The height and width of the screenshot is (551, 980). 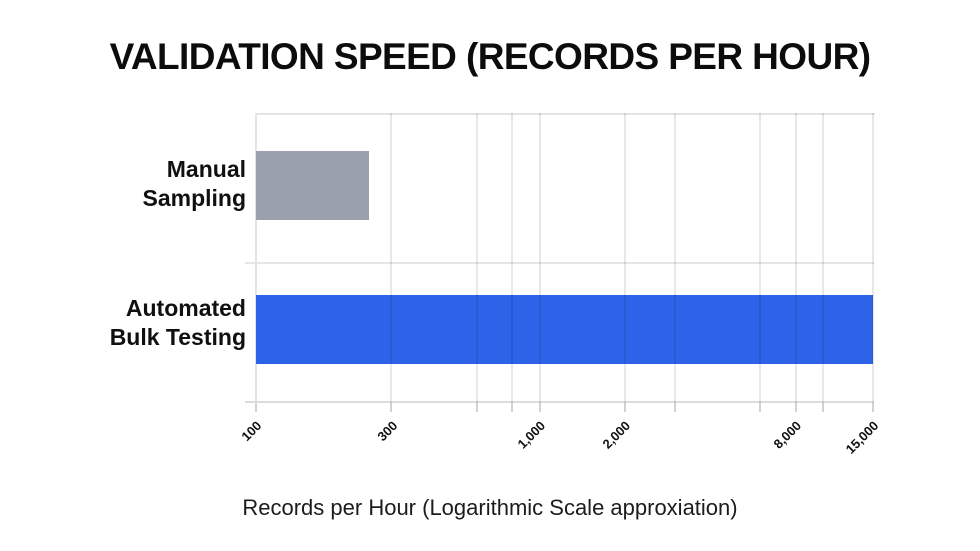 I want to click on category-label-manual-sampling: Manual Sampling, so click(x=194, y=183).